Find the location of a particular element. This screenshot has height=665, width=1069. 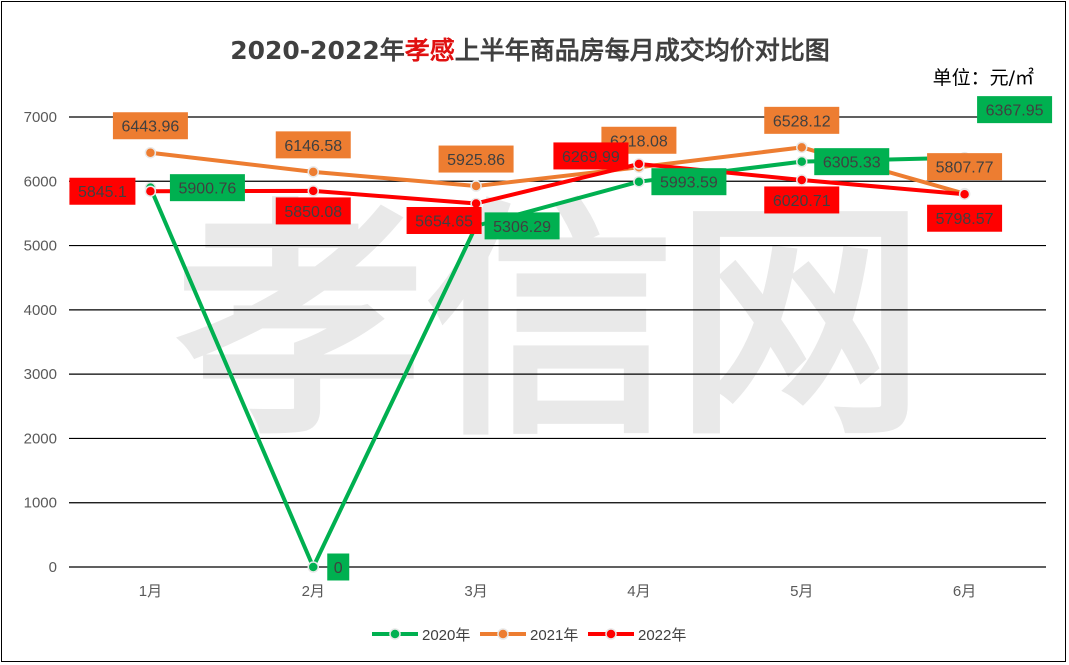

data-label: 5306.29 is located at coordinates (522, 227).